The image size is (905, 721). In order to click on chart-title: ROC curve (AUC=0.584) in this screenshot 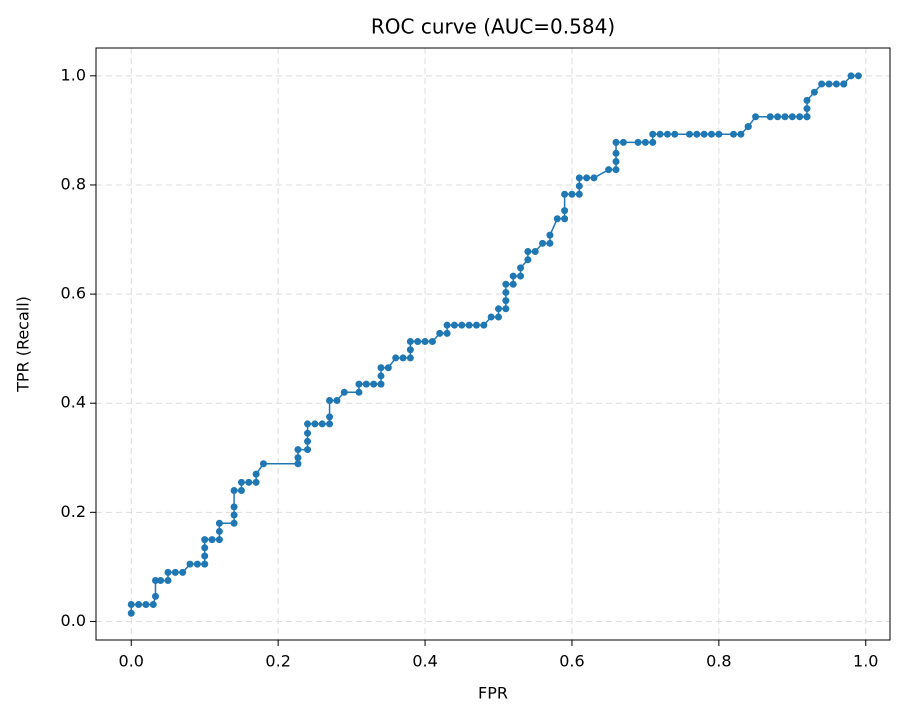, I will do `click(493, 27)`.